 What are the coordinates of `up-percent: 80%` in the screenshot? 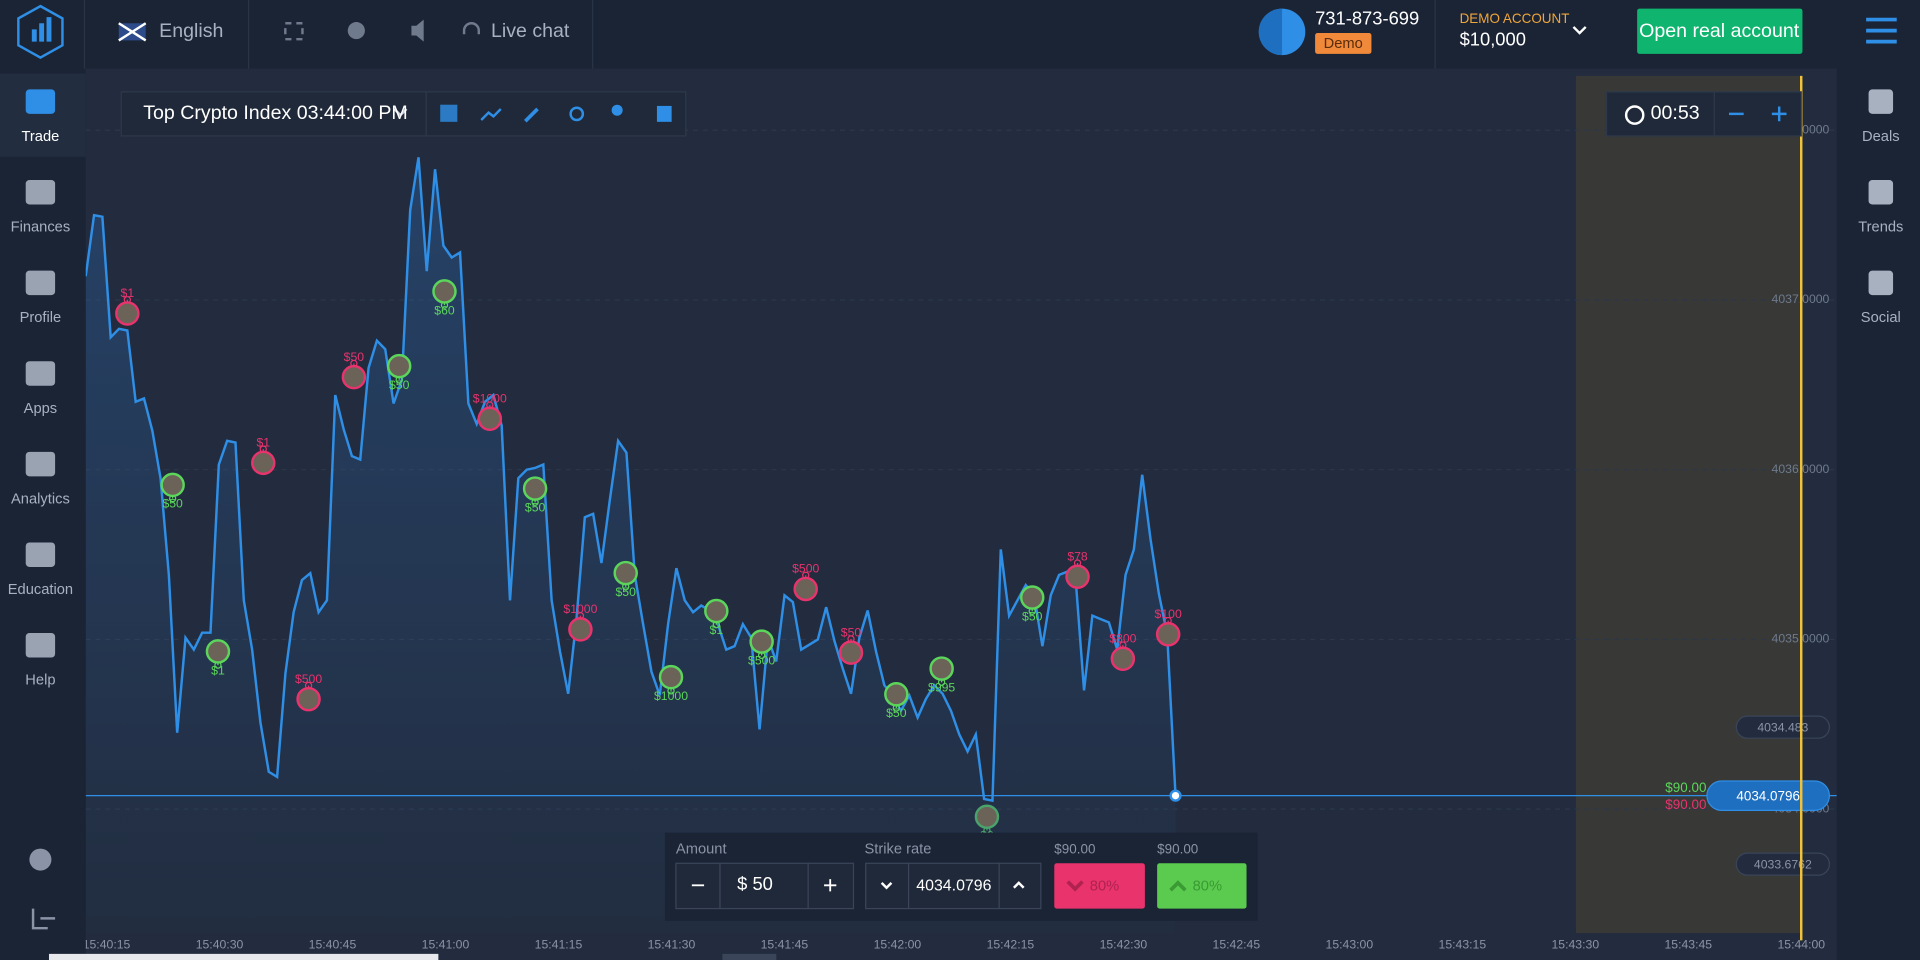 It's located at (1207, 886).